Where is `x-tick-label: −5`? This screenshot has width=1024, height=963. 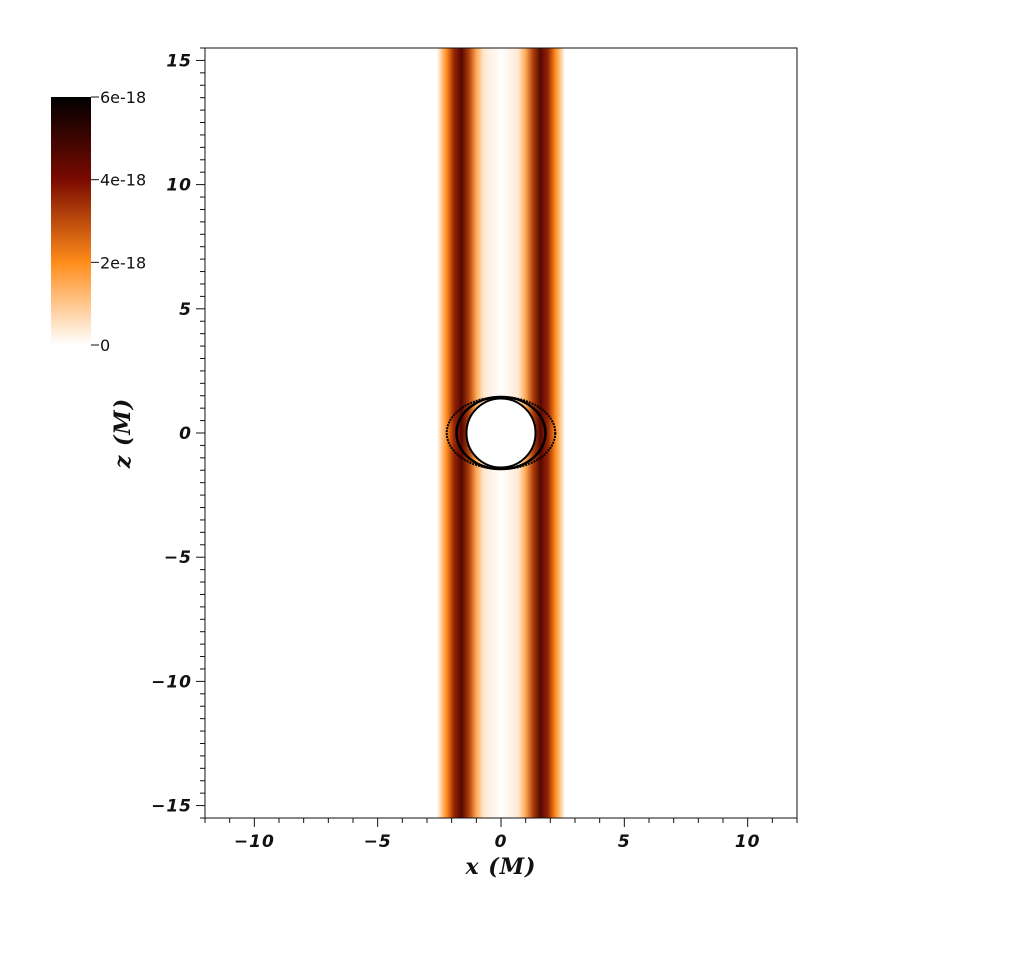 x-tick-label: −5 is located at coordinates (378, 842).